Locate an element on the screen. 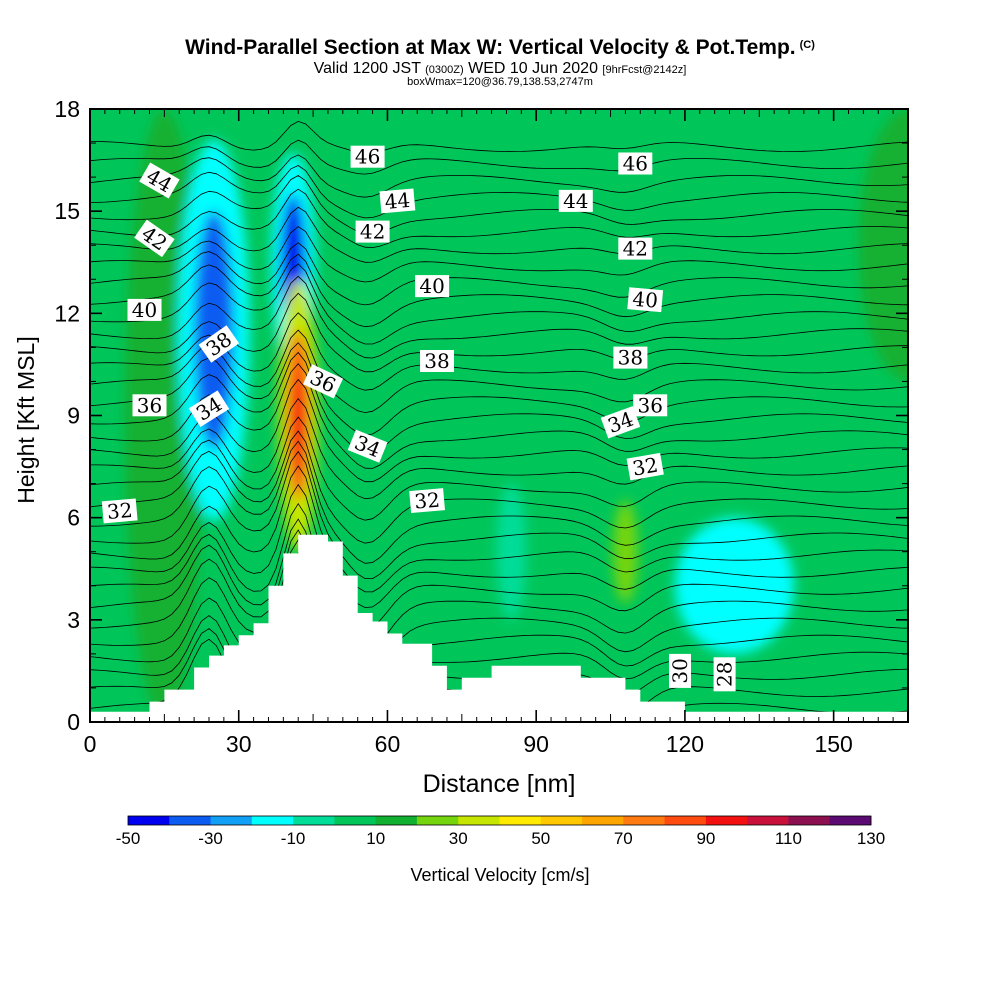  y-tick-label: 18 is located at coordinates (67, 109).